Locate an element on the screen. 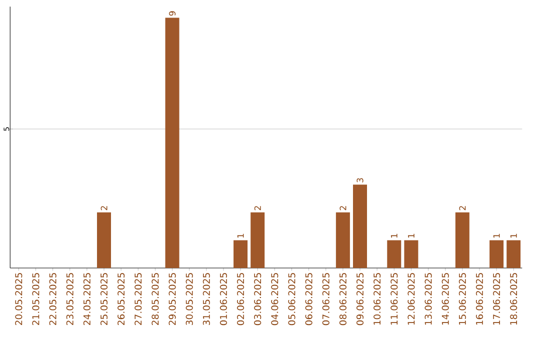 The image size is (540, 340). x-tick-label: 31.05.2025 is located at coordinates (206, 299).